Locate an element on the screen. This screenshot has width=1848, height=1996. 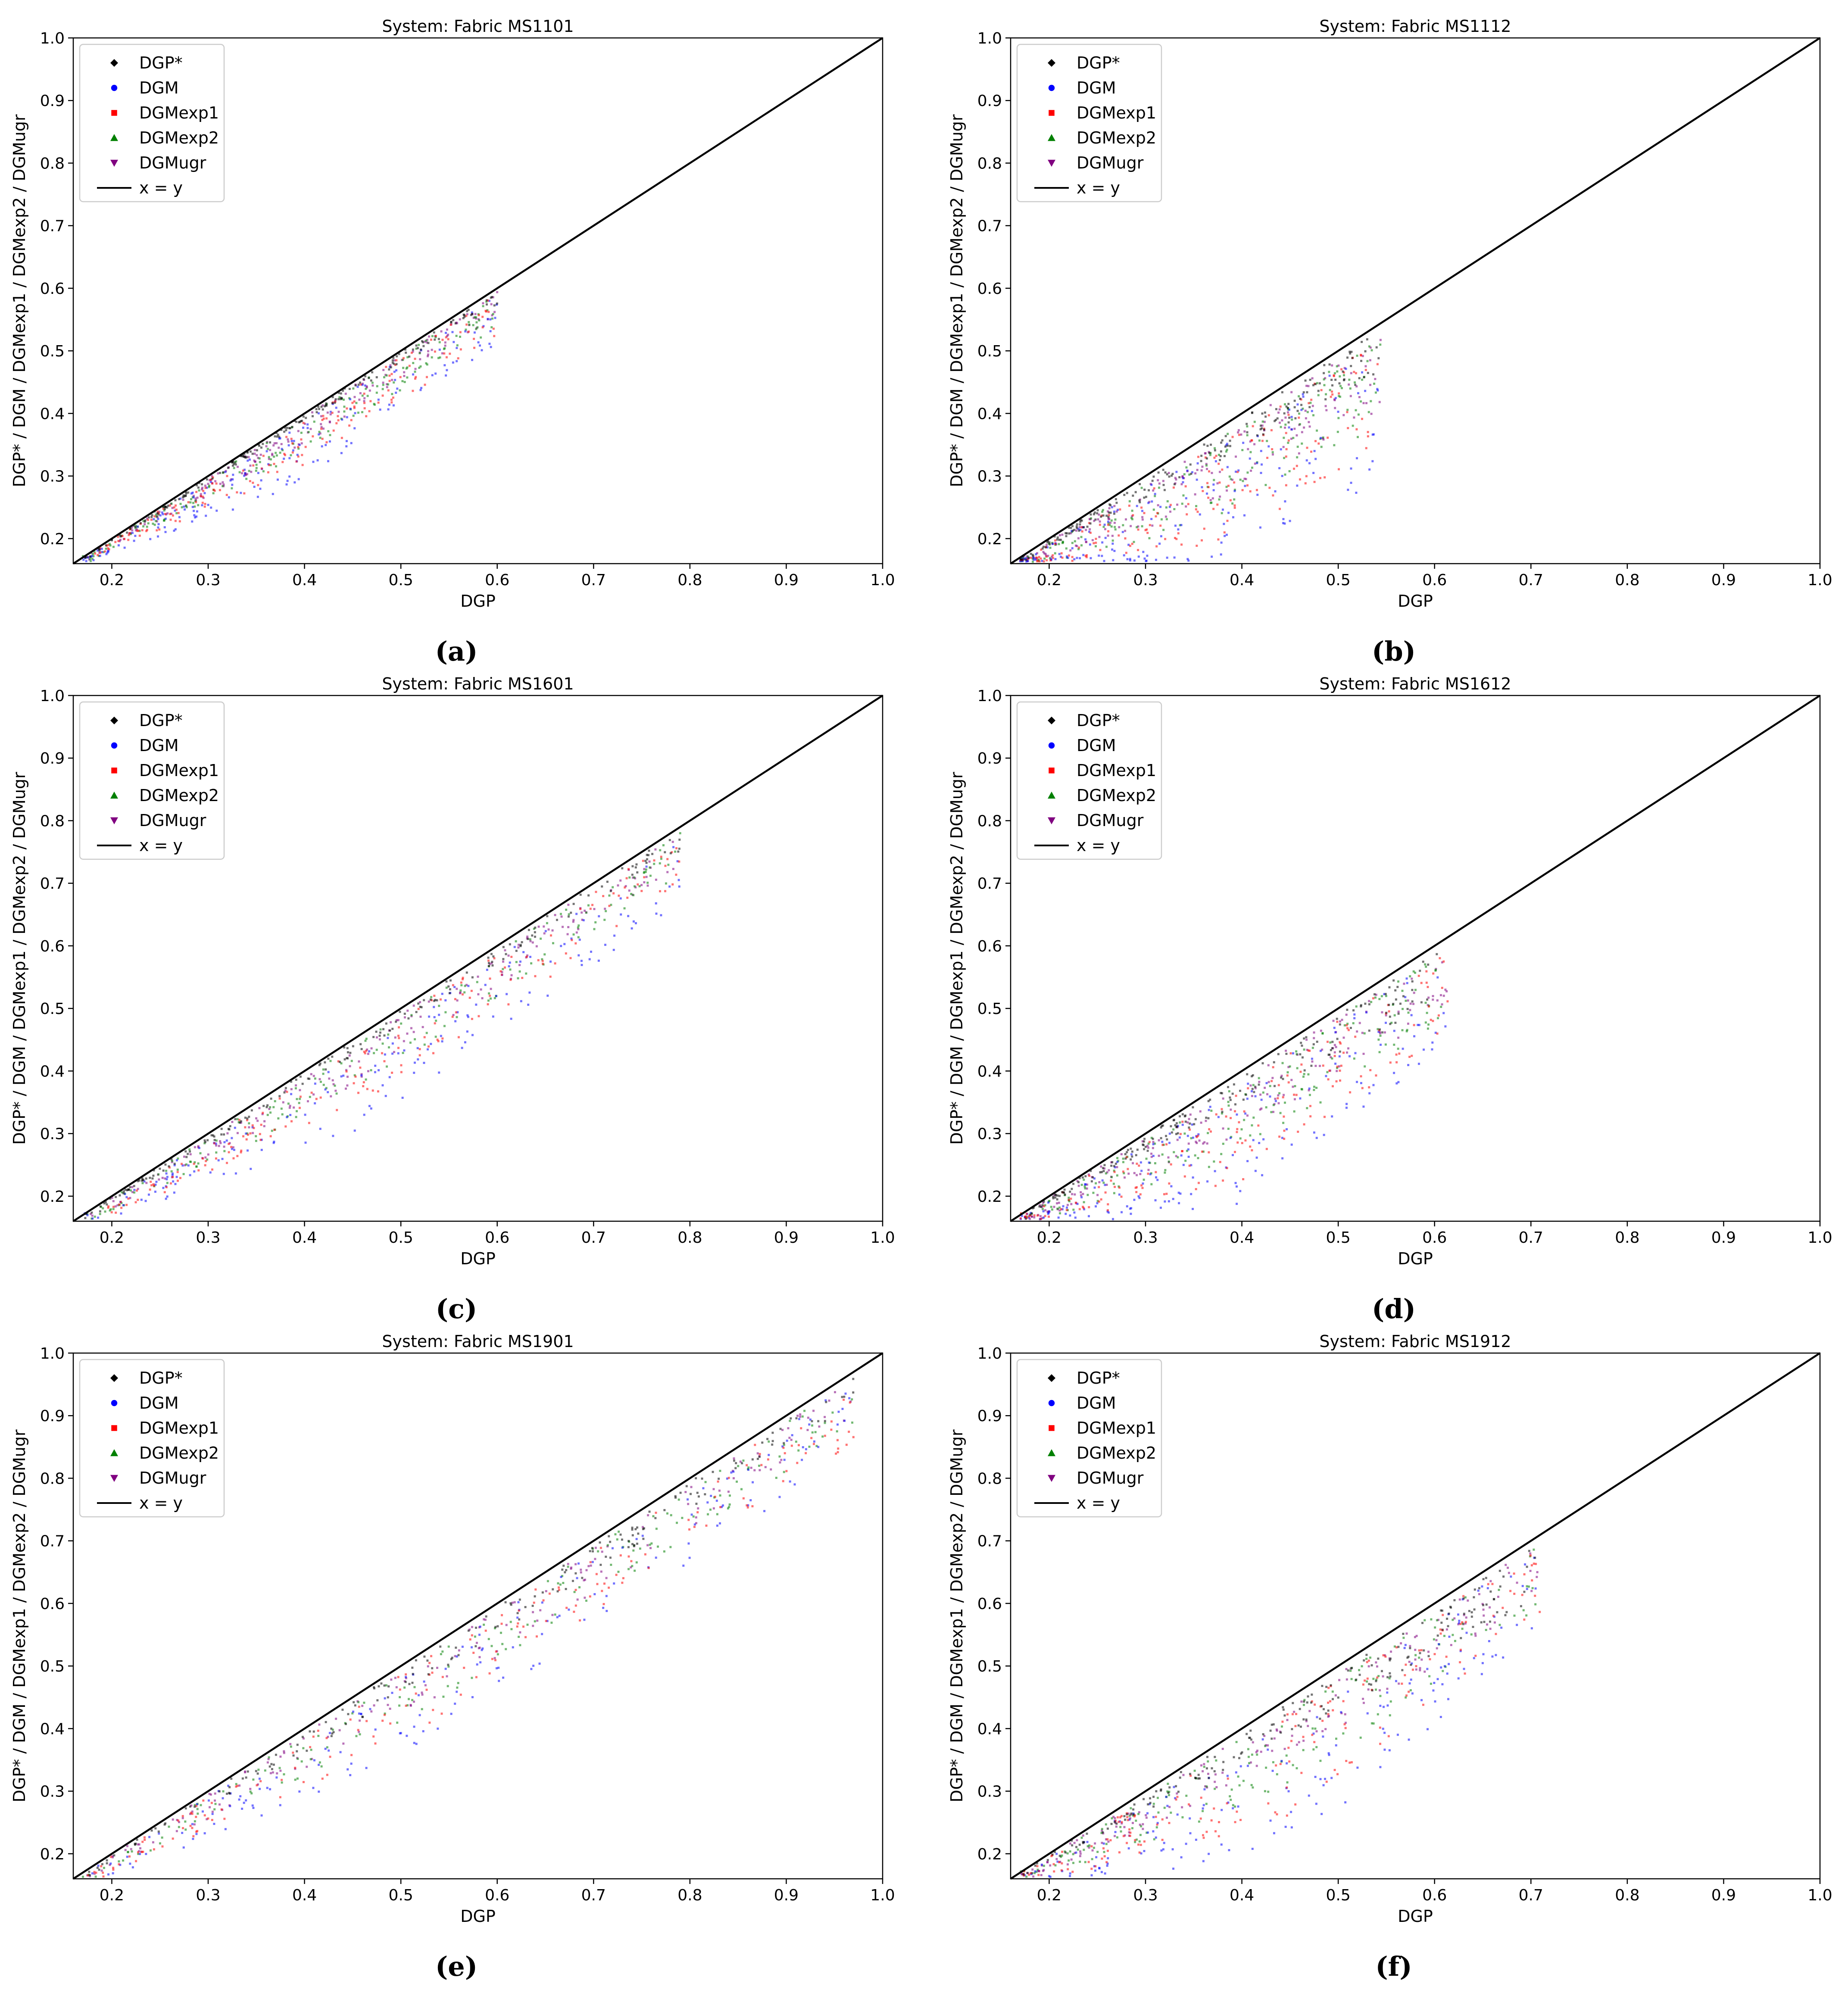
legend-marker-dgm is located at coordinates (115, 1403).